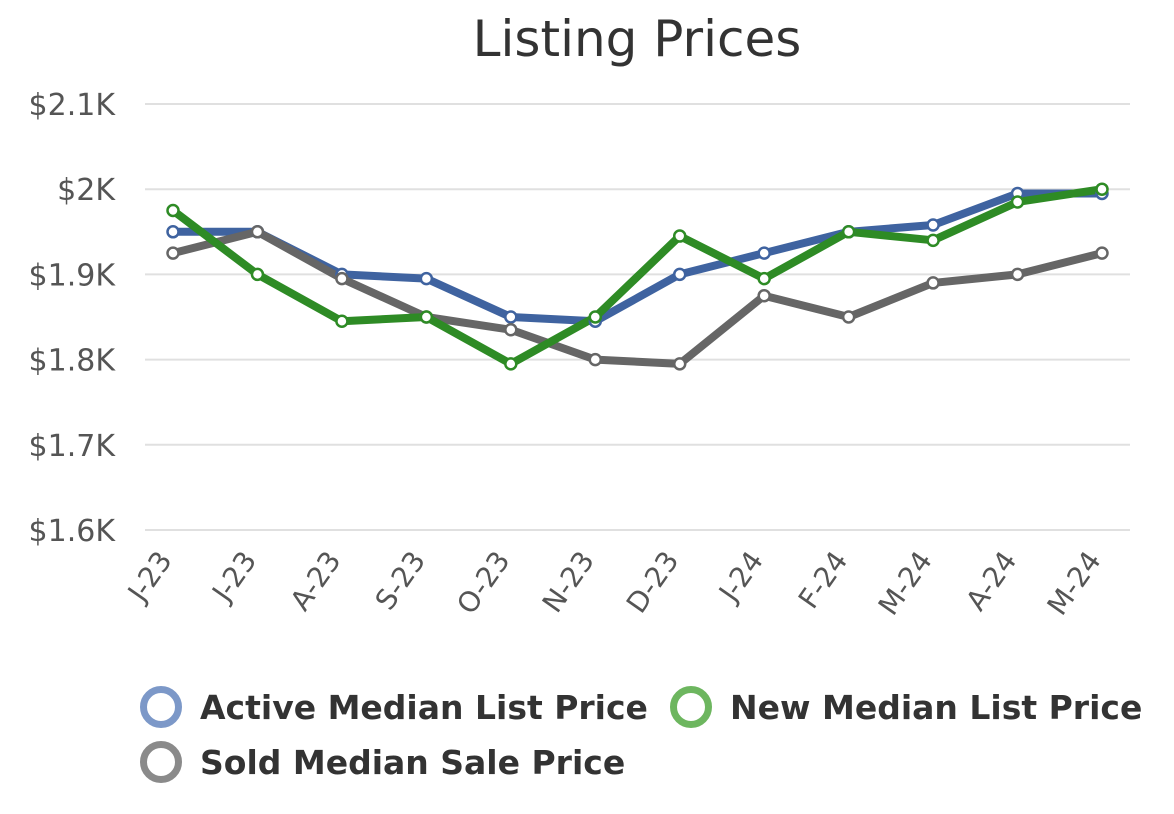 The width and height of the screenshot is (1174, 814). What do you see at coordinates (73, 105) in the screenshot?
I see `y-tick-label: $2.1K` at bounding box center [73, 105].